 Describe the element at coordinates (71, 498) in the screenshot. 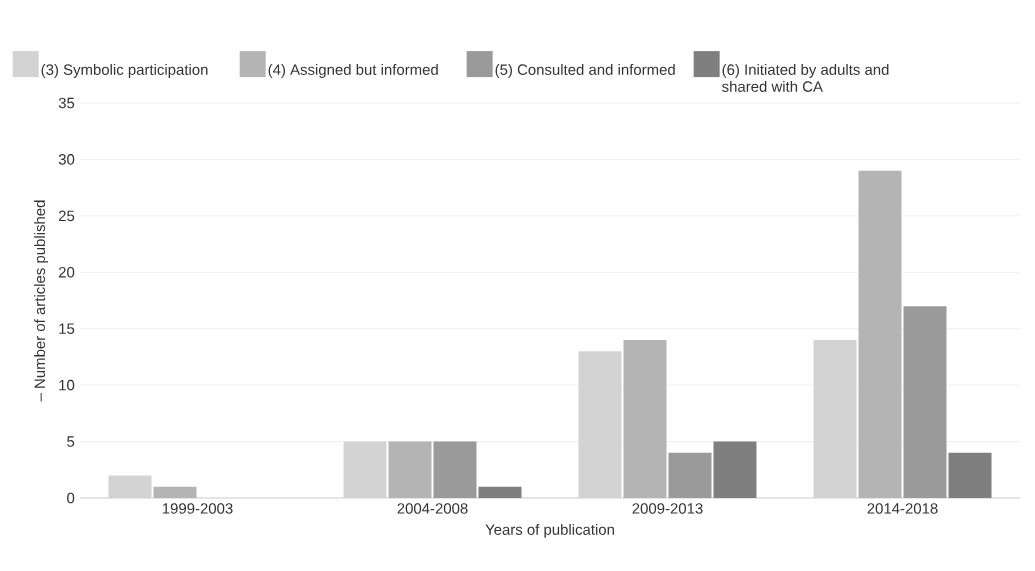

I see `y-tick-label: 0` at that location.